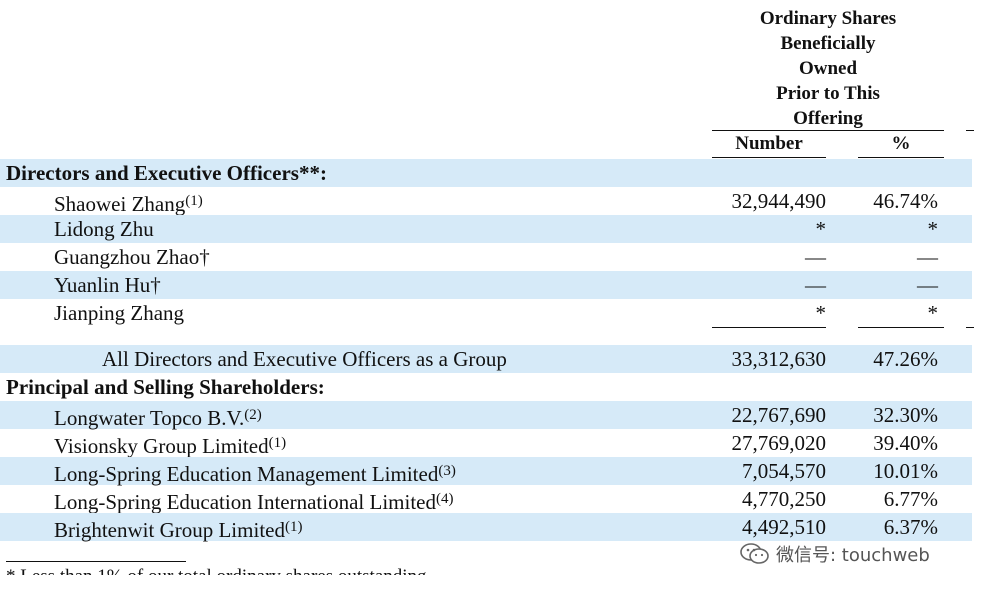 This screenshot has width=994, height=597. Describe the element at coordinates (104, 229) in the screenshot. I see `holder-name: Lidong Zhu` at that location.